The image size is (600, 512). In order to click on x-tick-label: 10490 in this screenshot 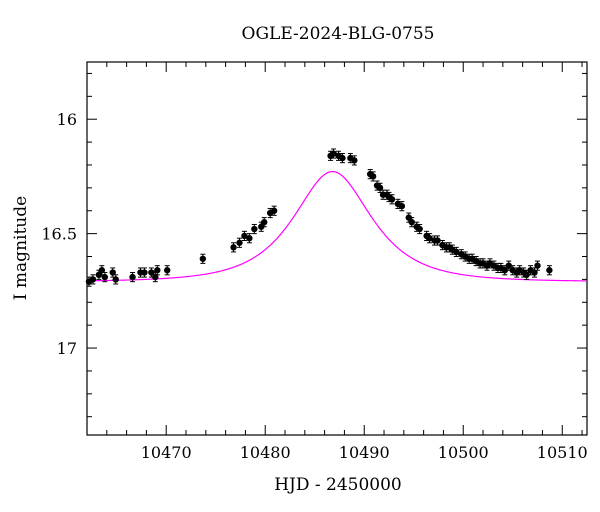, I will do `click(364, 452)`.